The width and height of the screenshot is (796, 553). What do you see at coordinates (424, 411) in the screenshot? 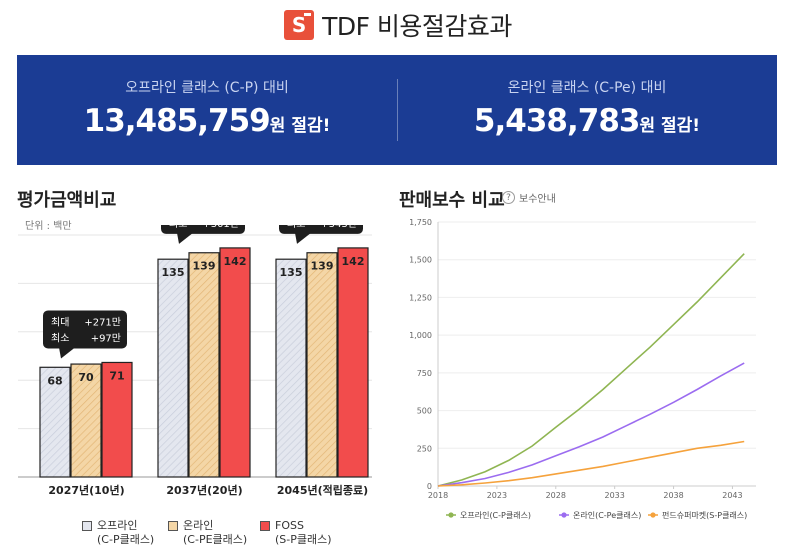
I see `y-tick-label: 500` at bounding box center [424, 411].